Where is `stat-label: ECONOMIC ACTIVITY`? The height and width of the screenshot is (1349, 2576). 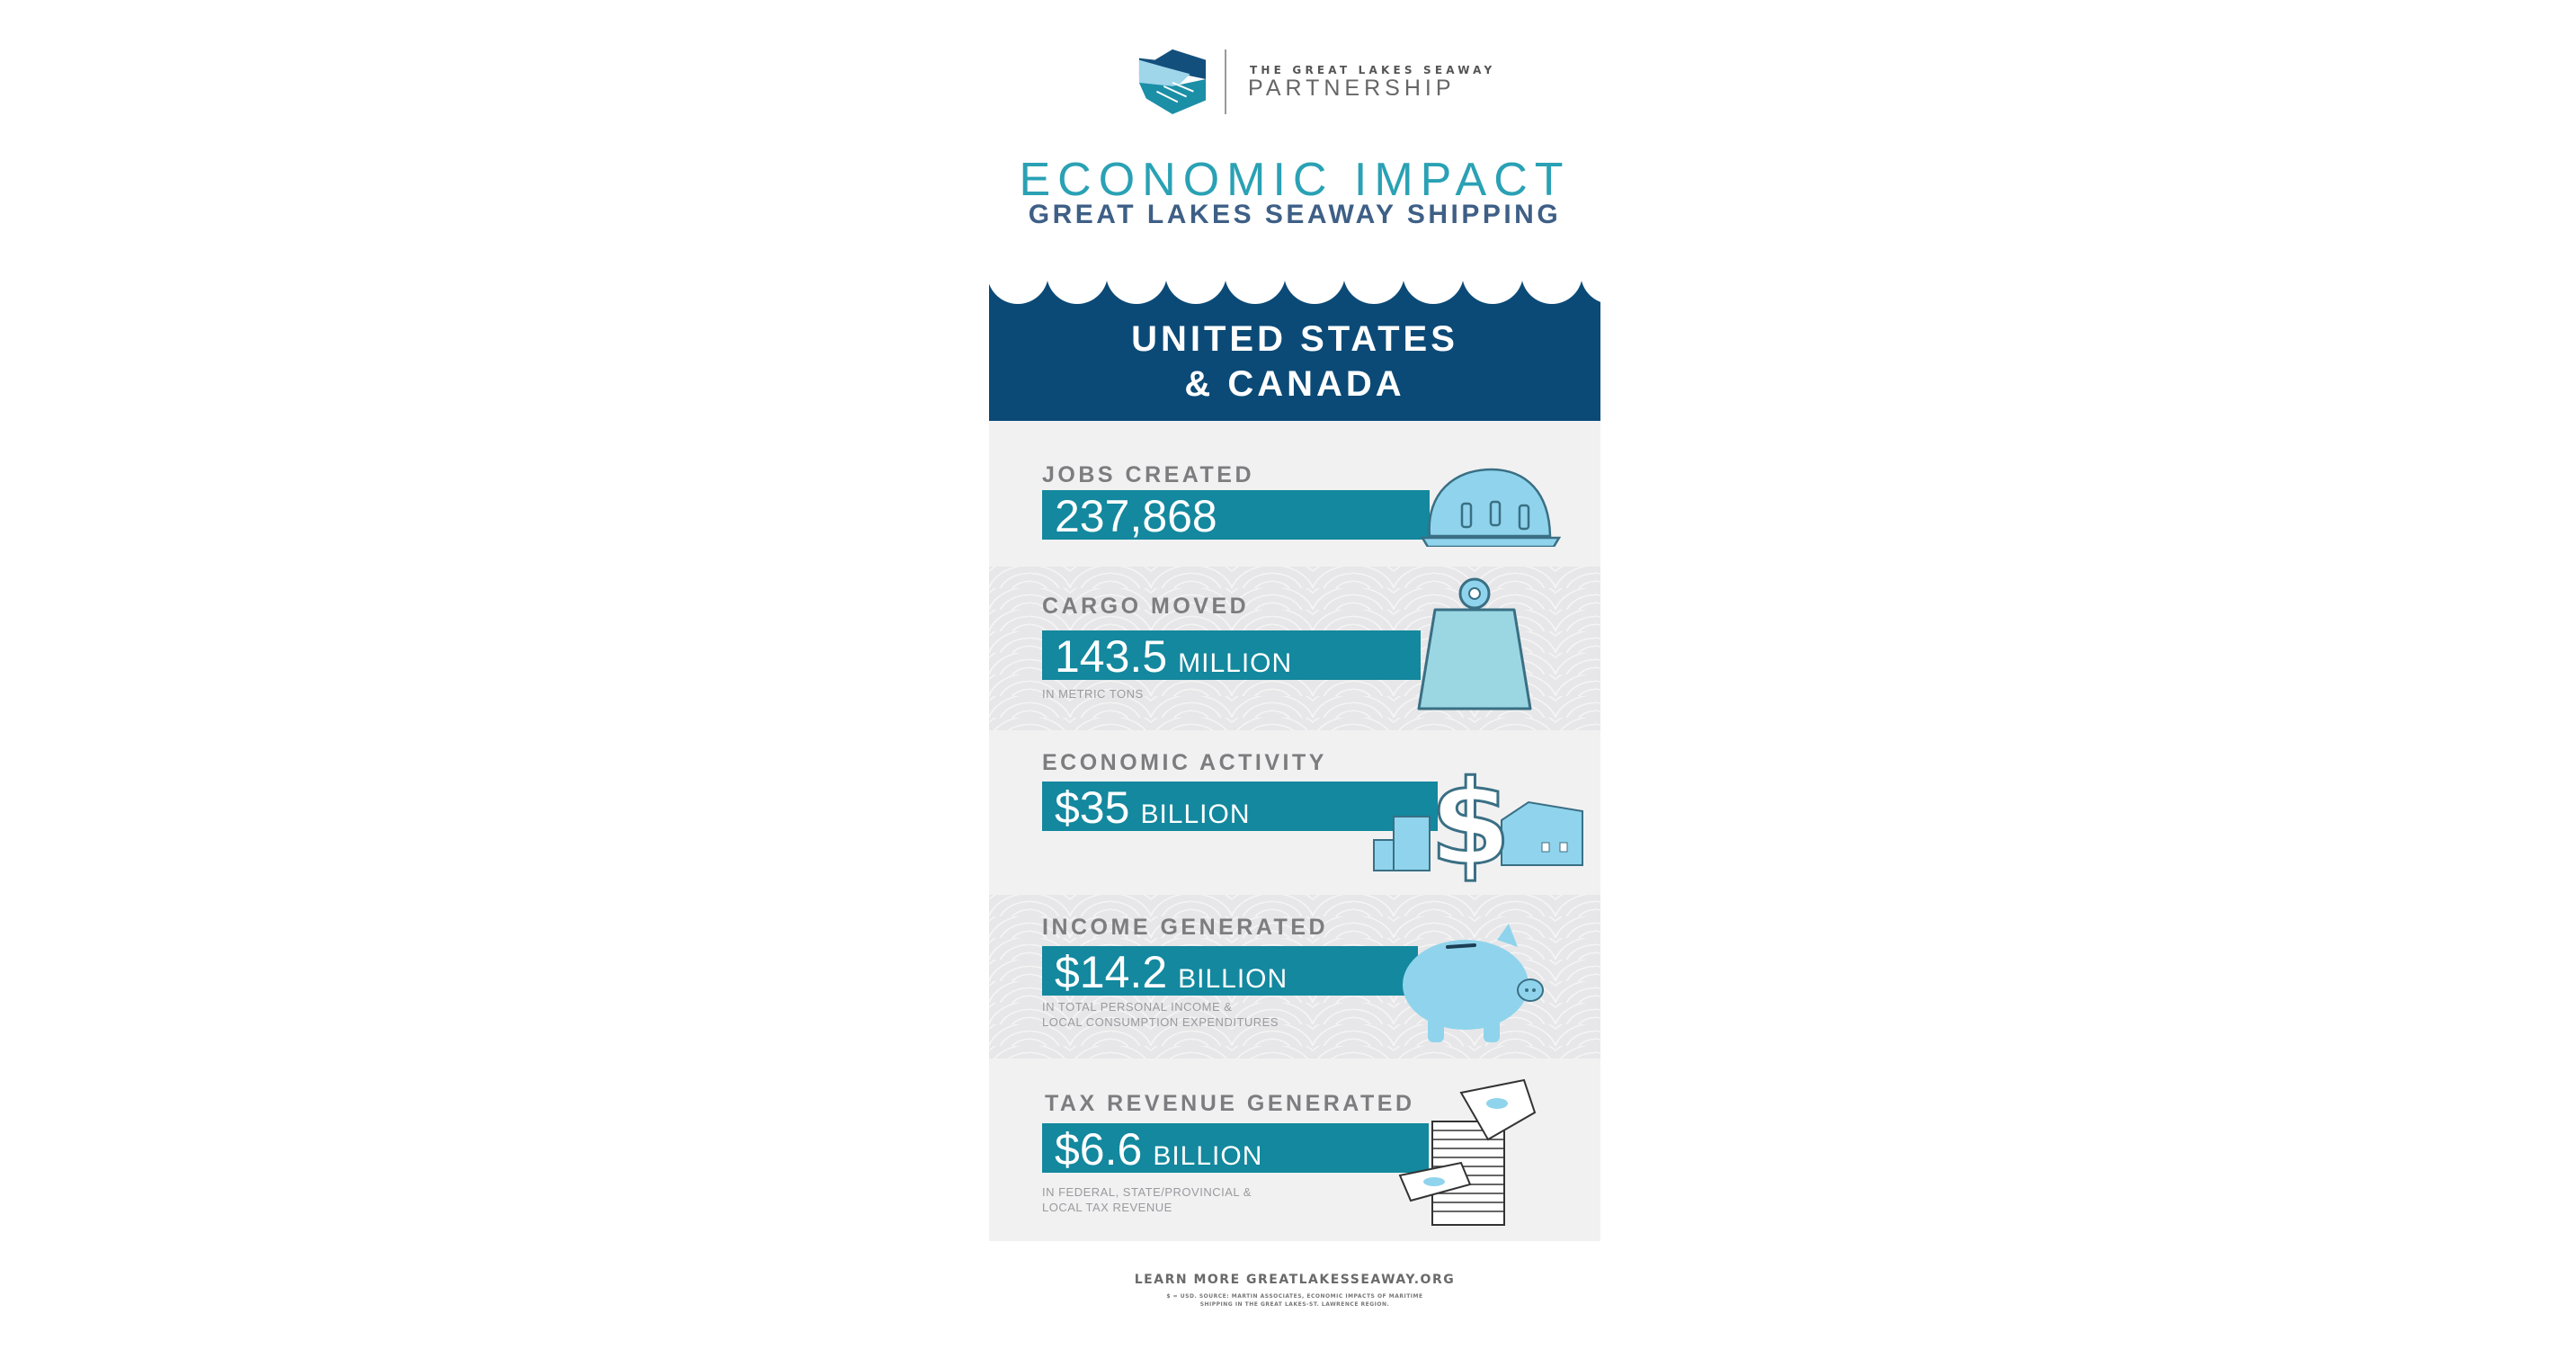
stat-label: ECONOMIC ACTIVITY is located at coordinates (1184, 762).